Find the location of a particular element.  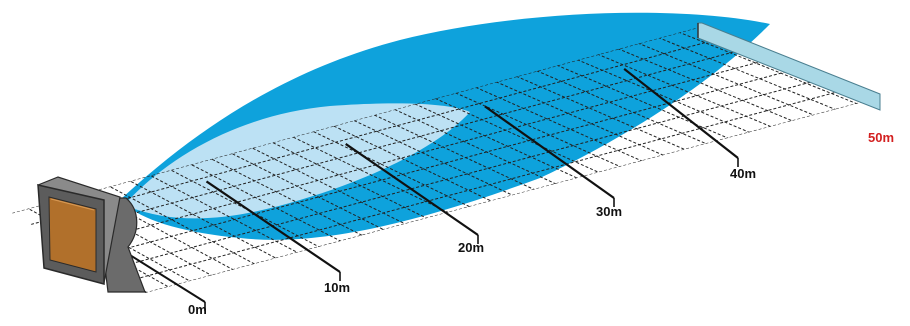

sensor-lens-highlight is located at coordinates (72, 204).